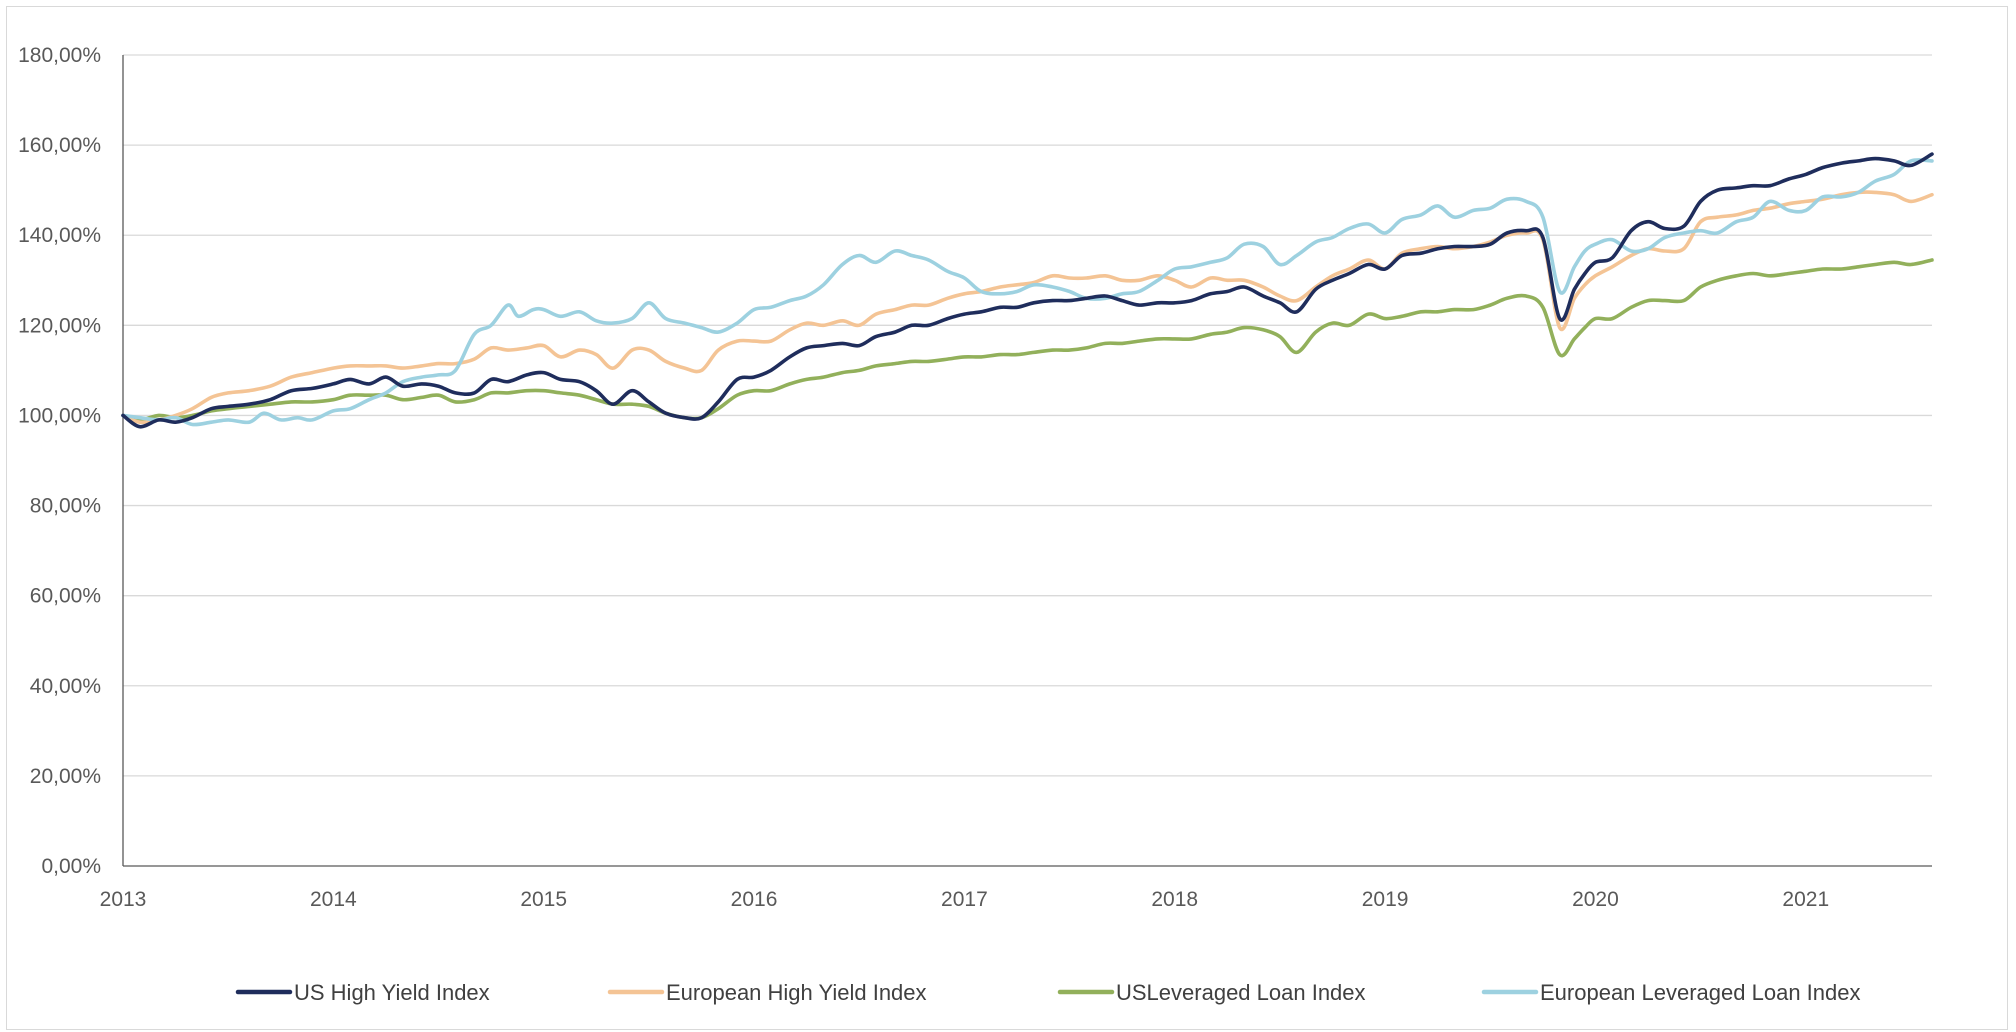 Image resolution: width=2016 pixels, height=1032 pixels. I want to click on x-tick-label: 2020, so click(1595, 899).